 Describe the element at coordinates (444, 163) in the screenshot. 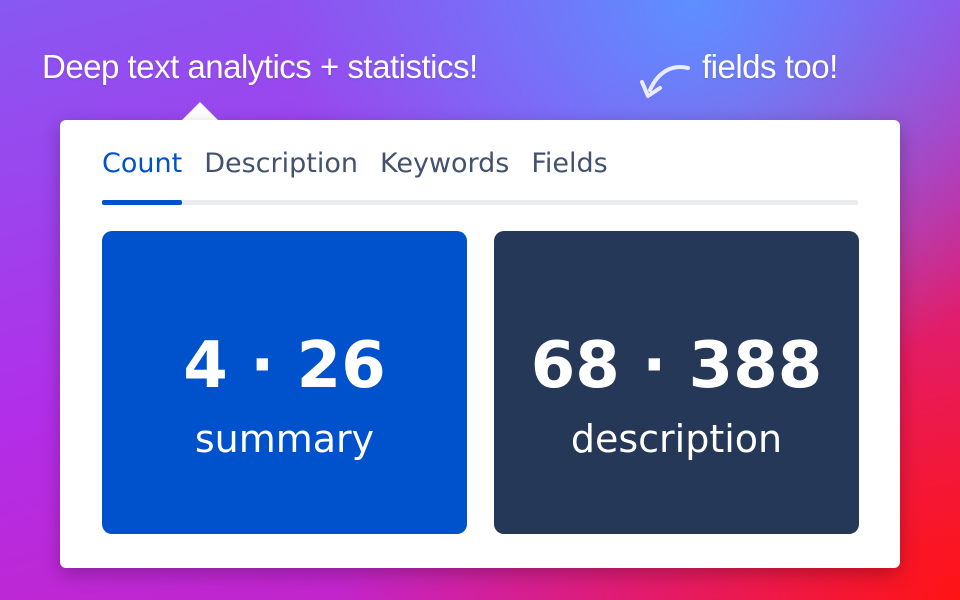

I see `tab: Keywords` at that location.